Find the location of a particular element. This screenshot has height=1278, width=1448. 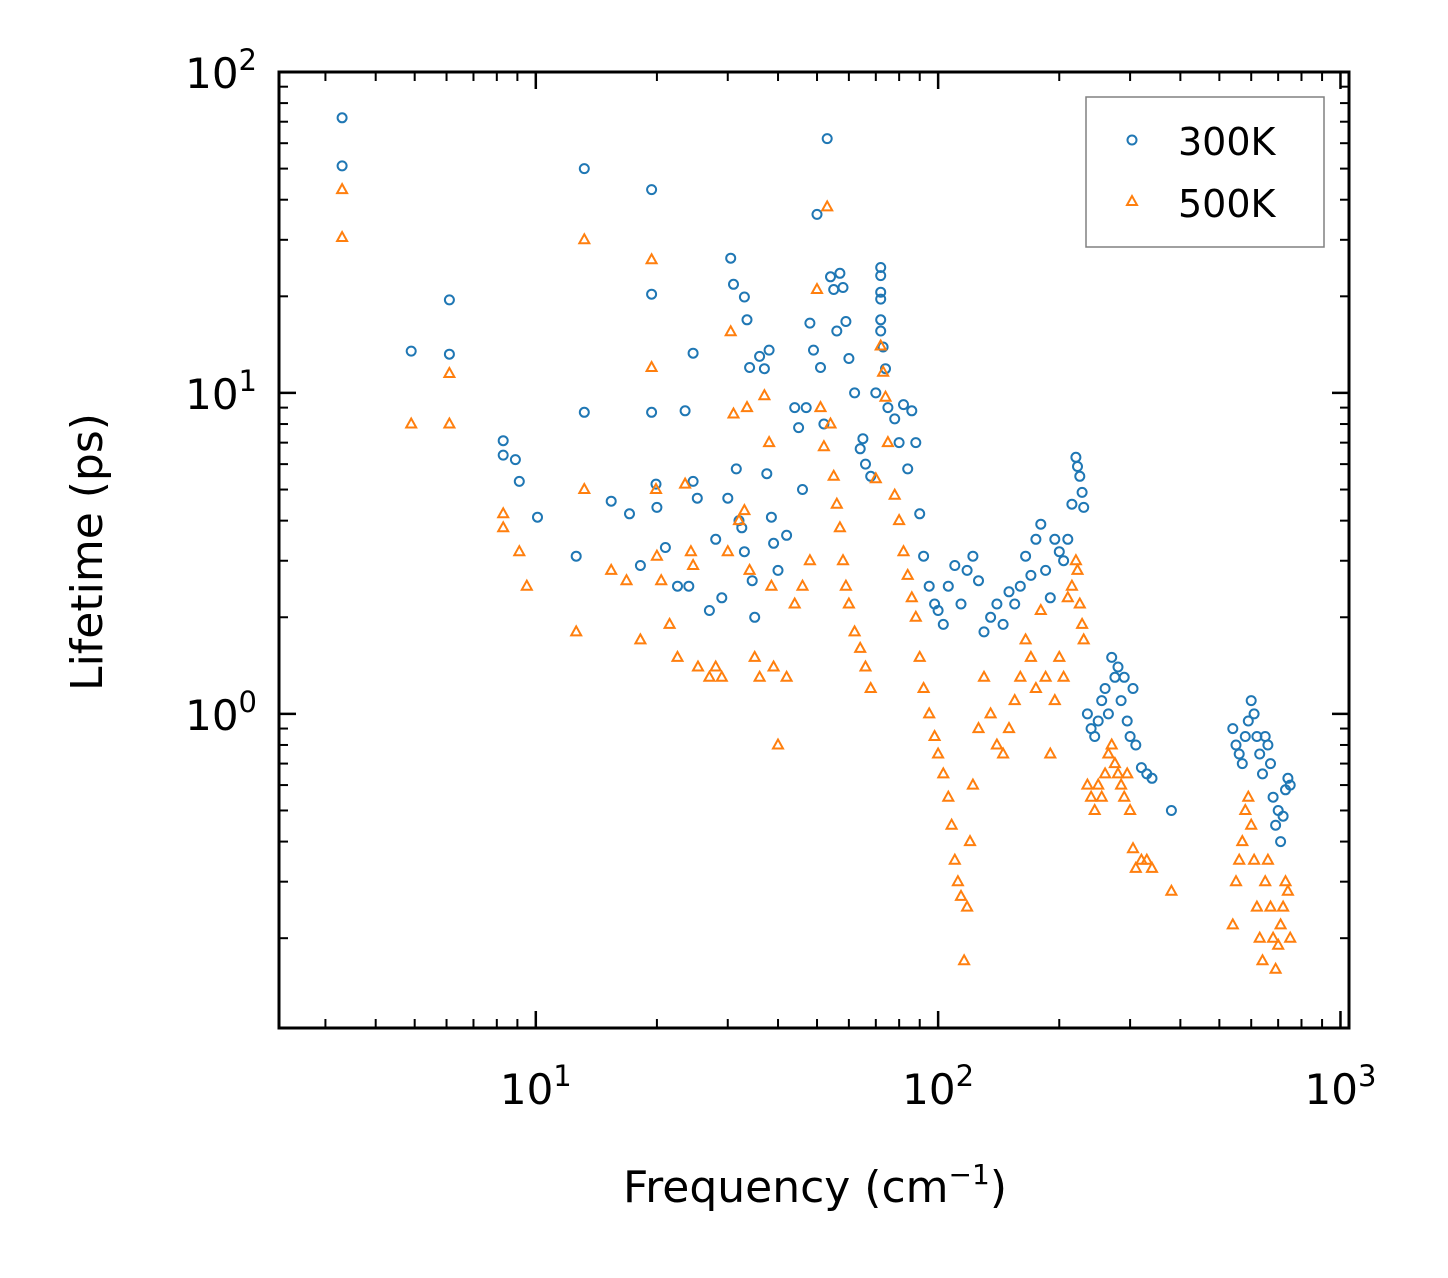

x-axis-label: Frequency (cm−1) is located at coordinates (815, 1185).